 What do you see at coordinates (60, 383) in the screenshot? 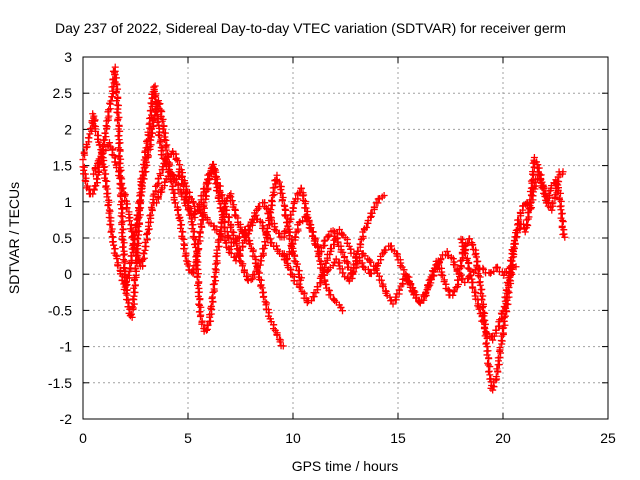
I see `y-tick-label: -1.5` at bounding box center [60, 383].